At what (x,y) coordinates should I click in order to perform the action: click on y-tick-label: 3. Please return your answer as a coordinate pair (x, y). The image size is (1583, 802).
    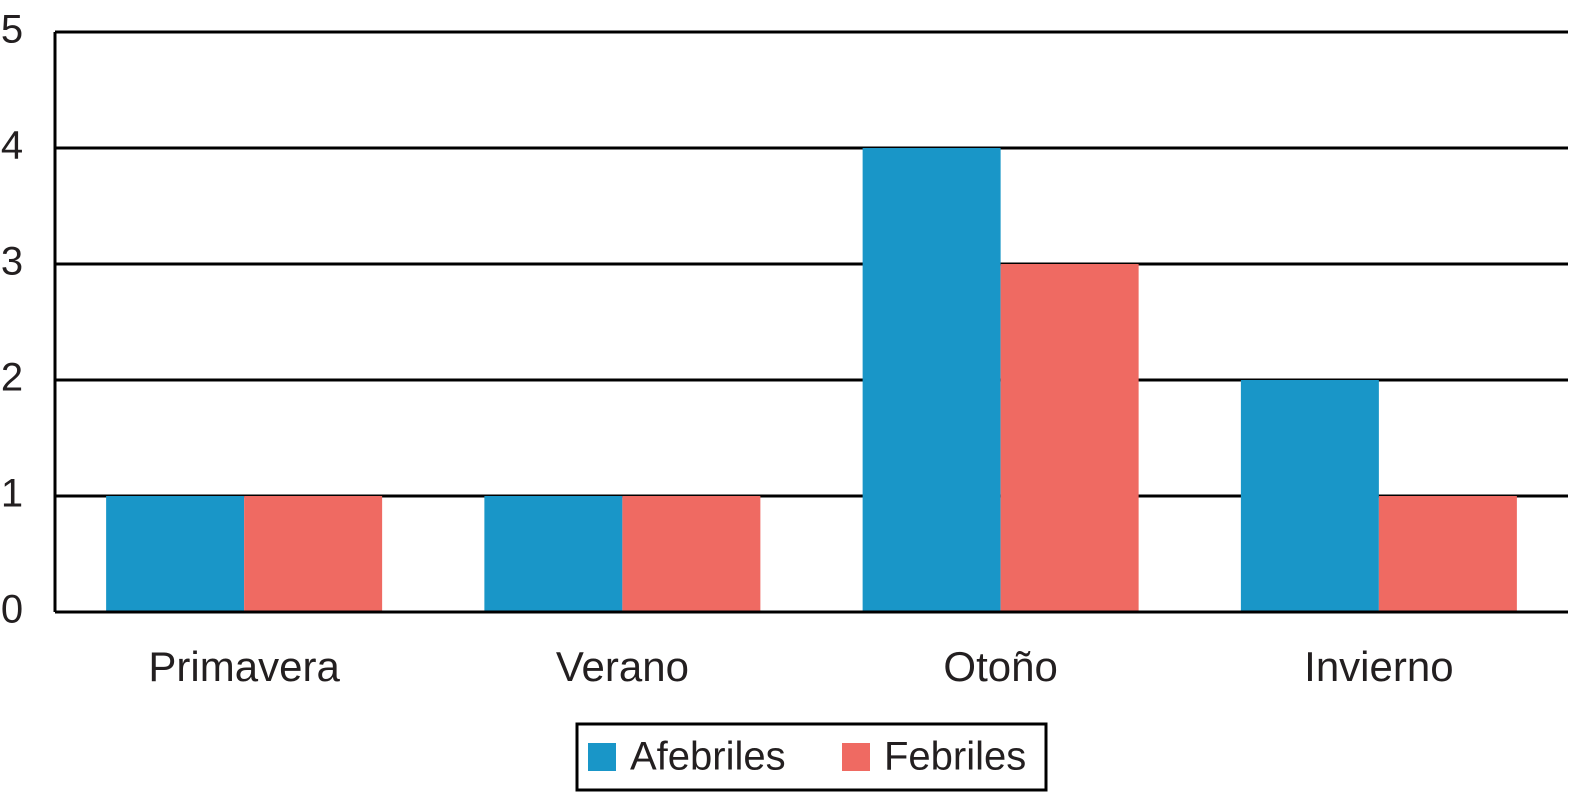
    Looking at the image, I should click on (12, 262).